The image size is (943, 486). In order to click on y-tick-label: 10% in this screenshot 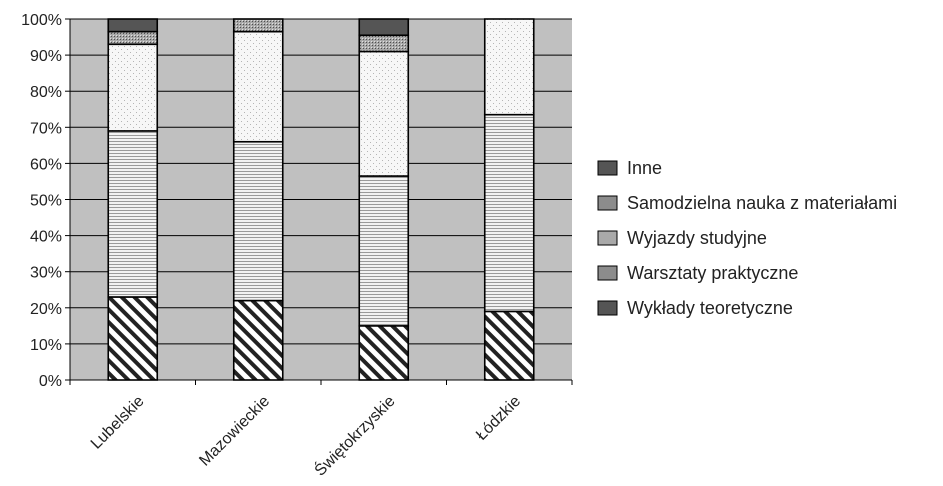, I will do `click(46, 345)`.